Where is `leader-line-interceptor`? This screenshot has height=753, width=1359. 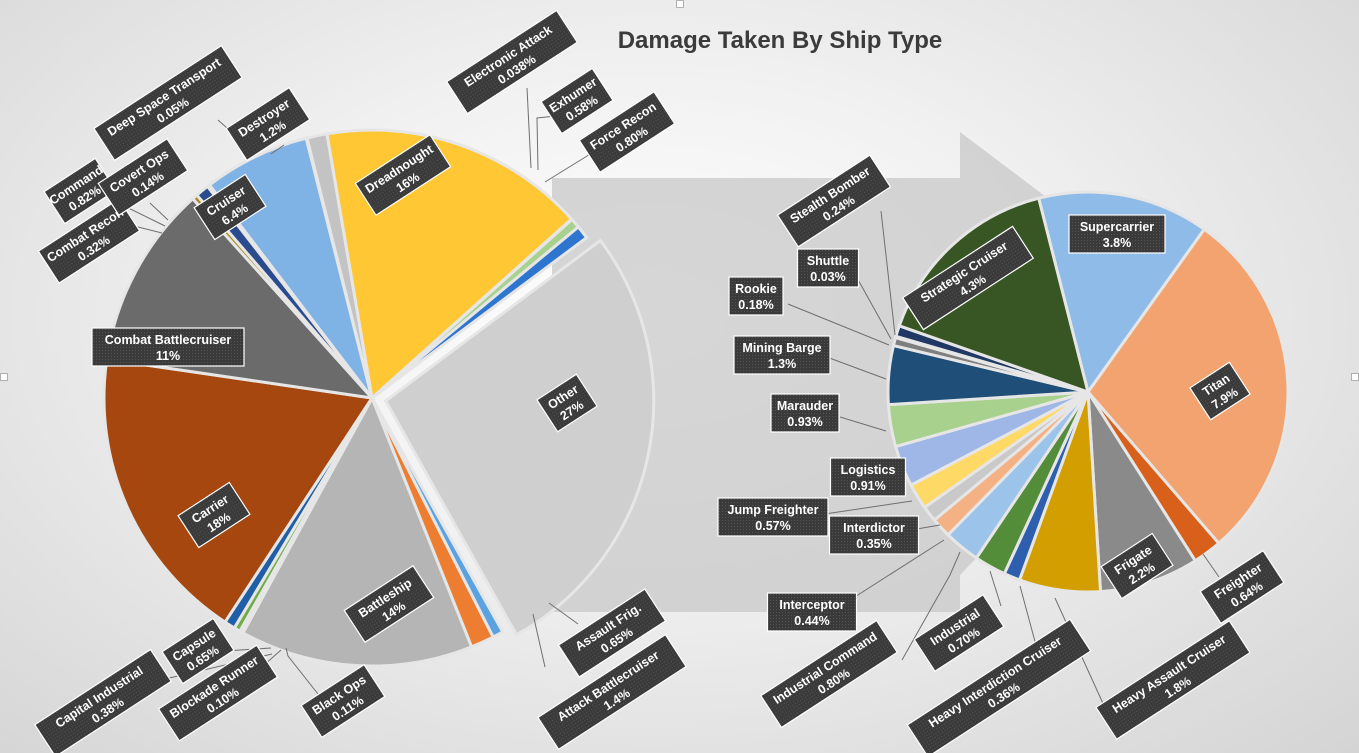
leader-line-interceptor is located at coordinates (897, 570).